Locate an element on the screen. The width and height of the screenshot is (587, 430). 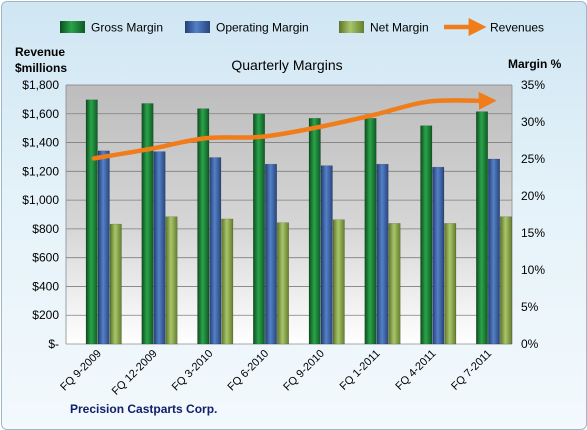
legend-swatch-operating-margin is located at coordinates (197, 27).